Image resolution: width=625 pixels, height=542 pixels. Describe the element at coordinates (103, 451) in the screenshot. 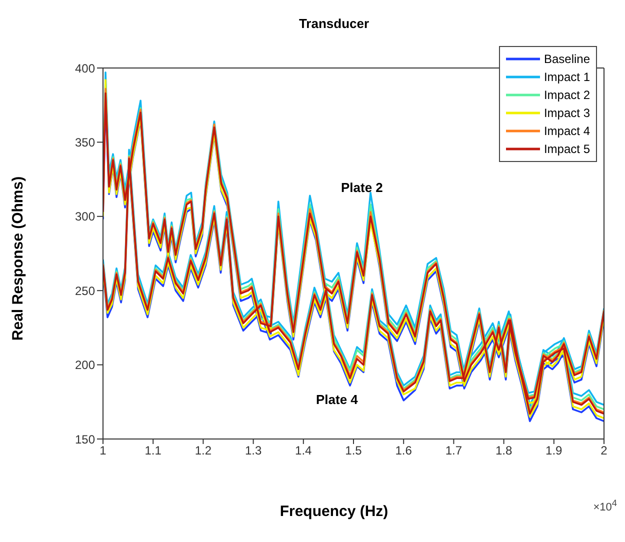

I see `x-tick-label: 1` at that location.